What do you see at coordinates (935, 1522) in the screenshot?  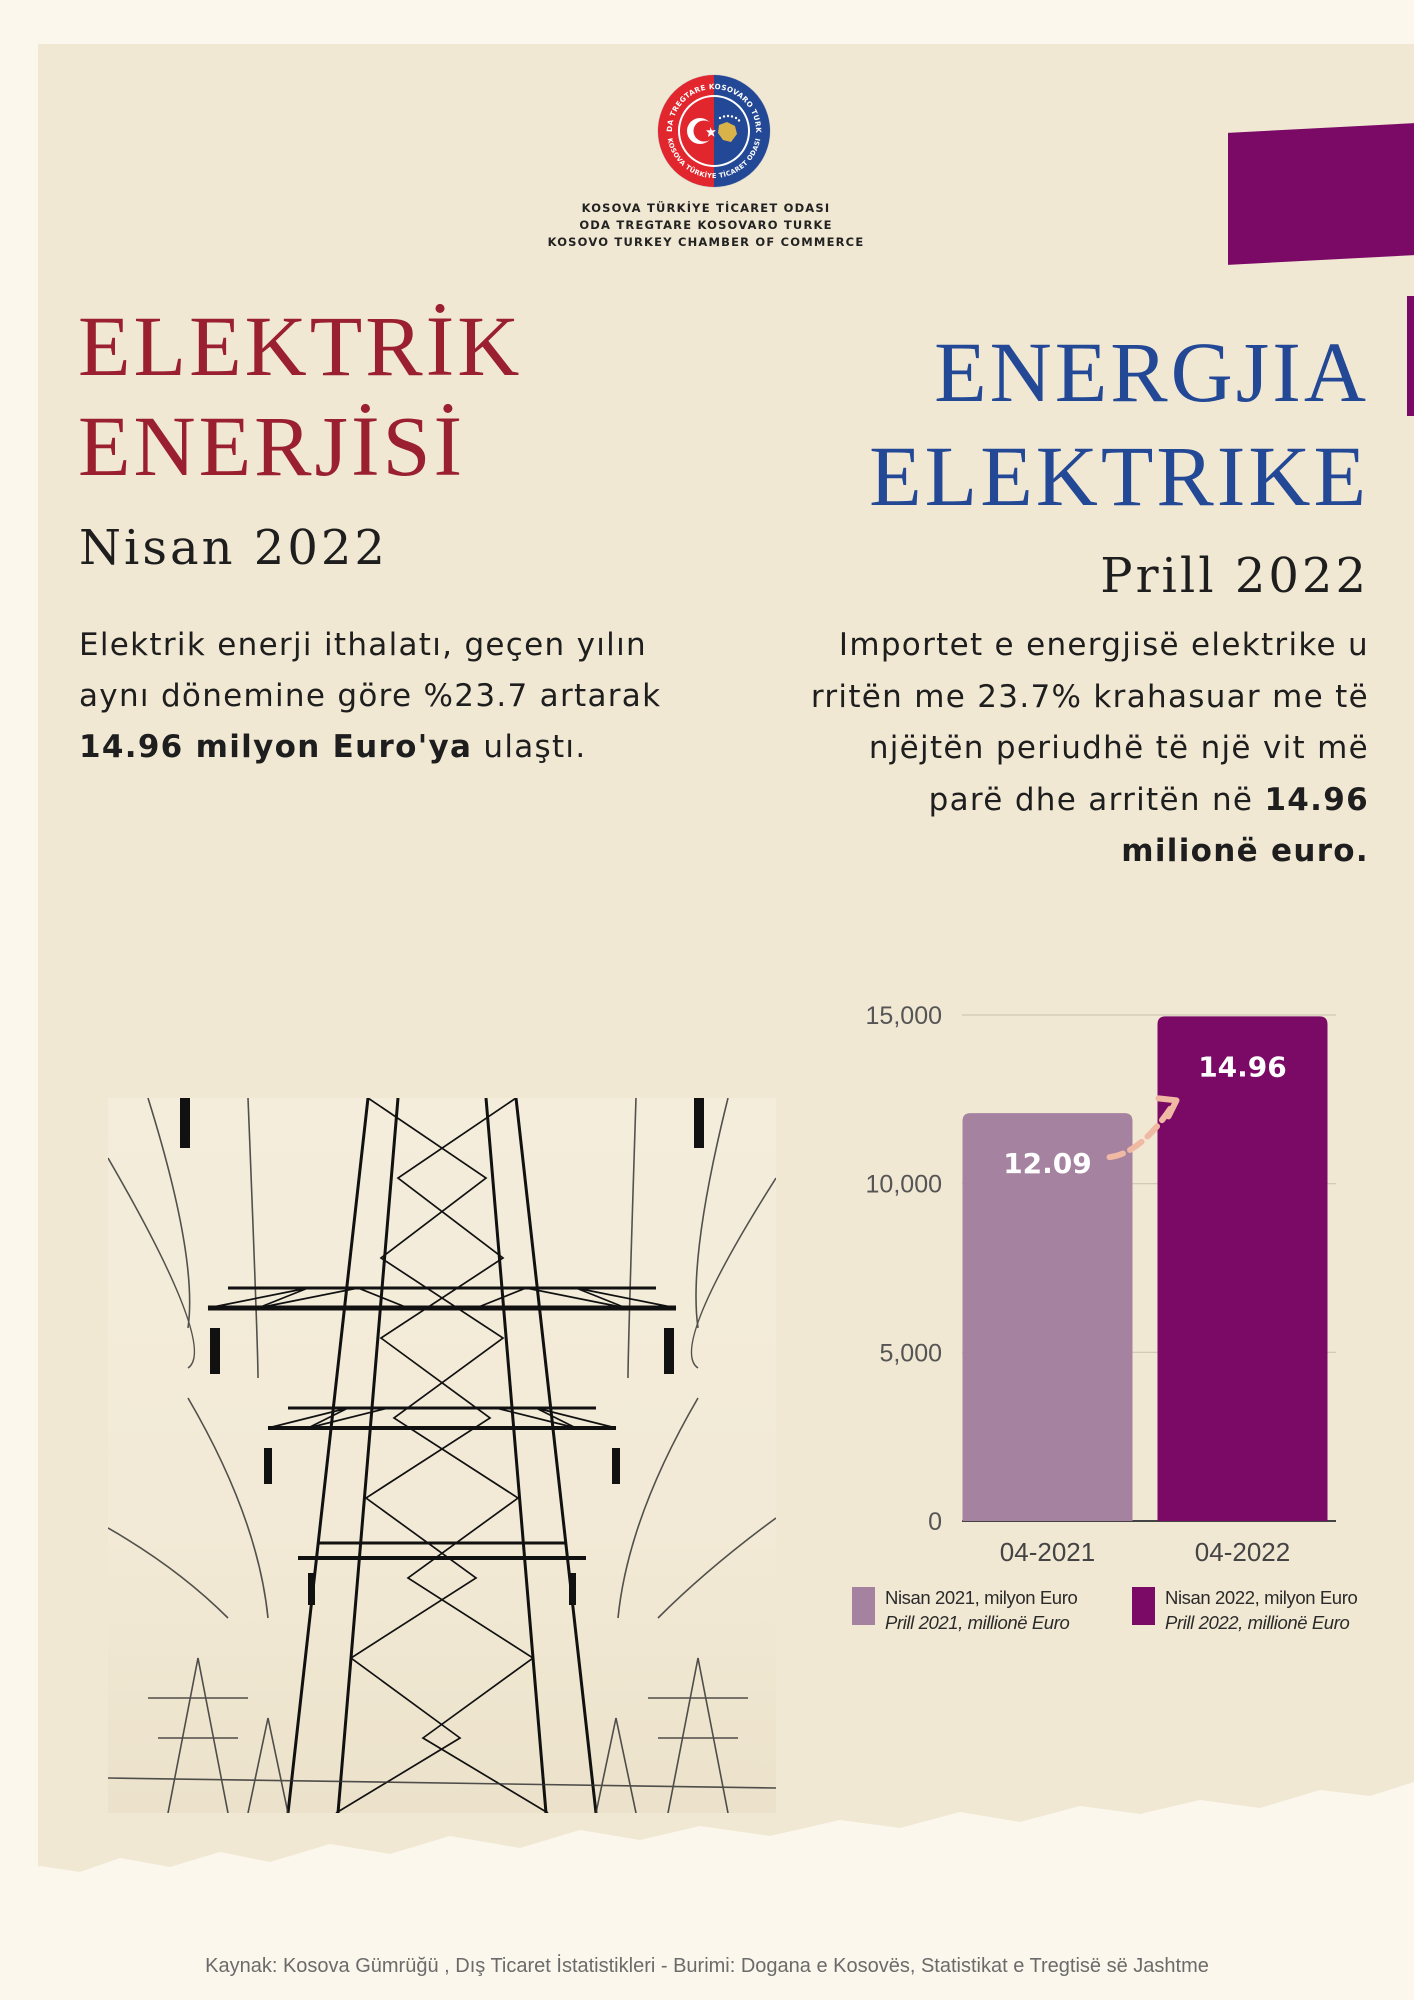 I see `y-tick-label: 0` at bounding box center [935, 1522].